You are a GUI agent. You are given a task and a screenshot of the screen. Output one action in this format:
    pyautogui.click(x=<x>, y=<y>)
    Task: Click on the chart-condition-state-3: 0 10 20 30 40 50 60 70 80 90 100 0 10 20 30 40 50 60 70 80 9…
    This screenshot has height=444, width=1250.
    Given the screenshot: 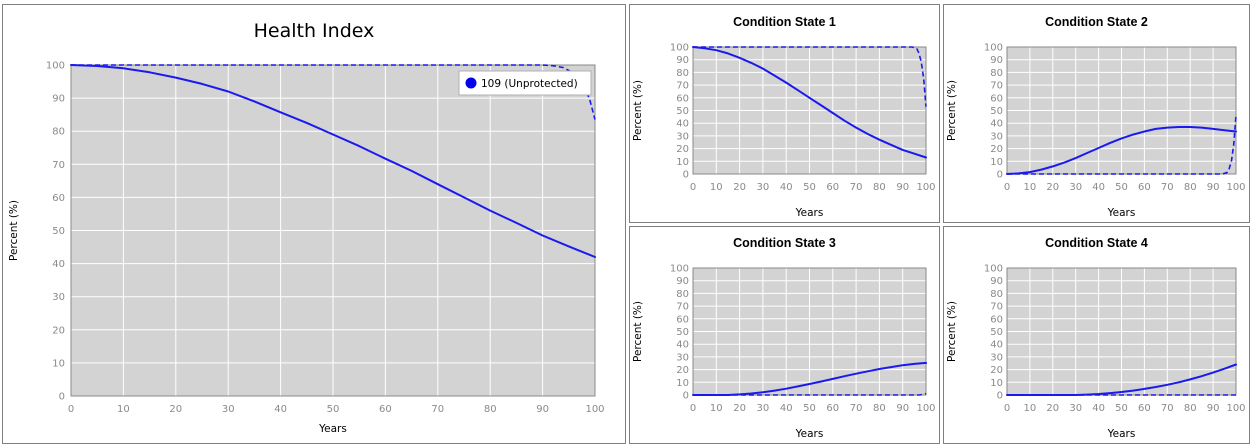 What is the action you would take?
    pyautogui.click(x=784, y=335)
    